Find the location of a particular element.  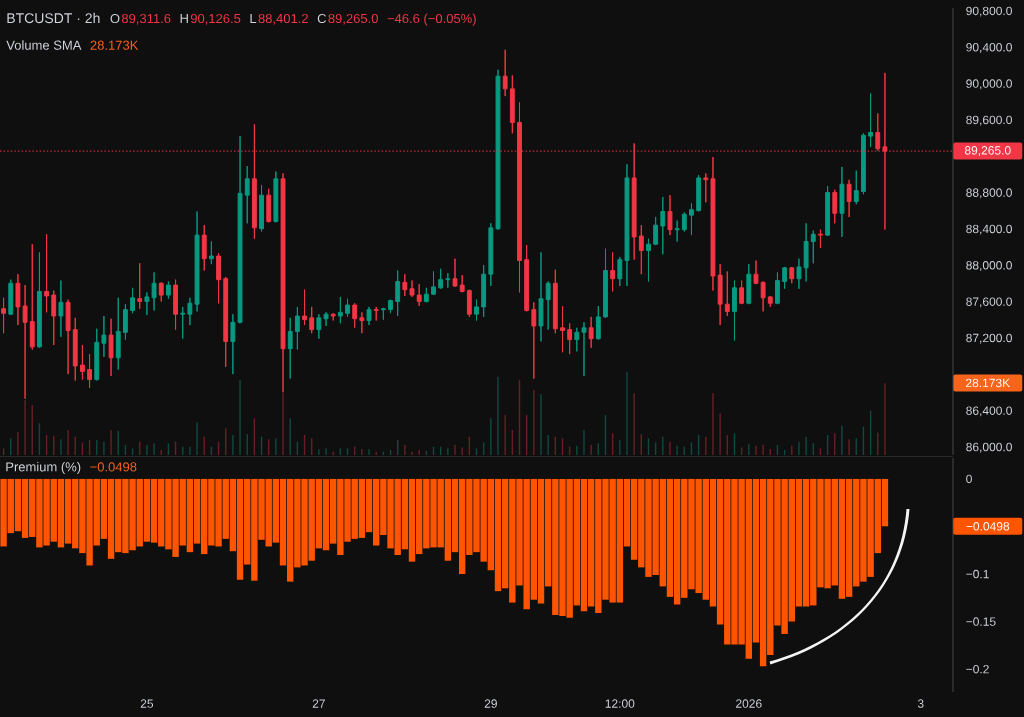

text: −0.0498 is located at coordinates (988, 526).